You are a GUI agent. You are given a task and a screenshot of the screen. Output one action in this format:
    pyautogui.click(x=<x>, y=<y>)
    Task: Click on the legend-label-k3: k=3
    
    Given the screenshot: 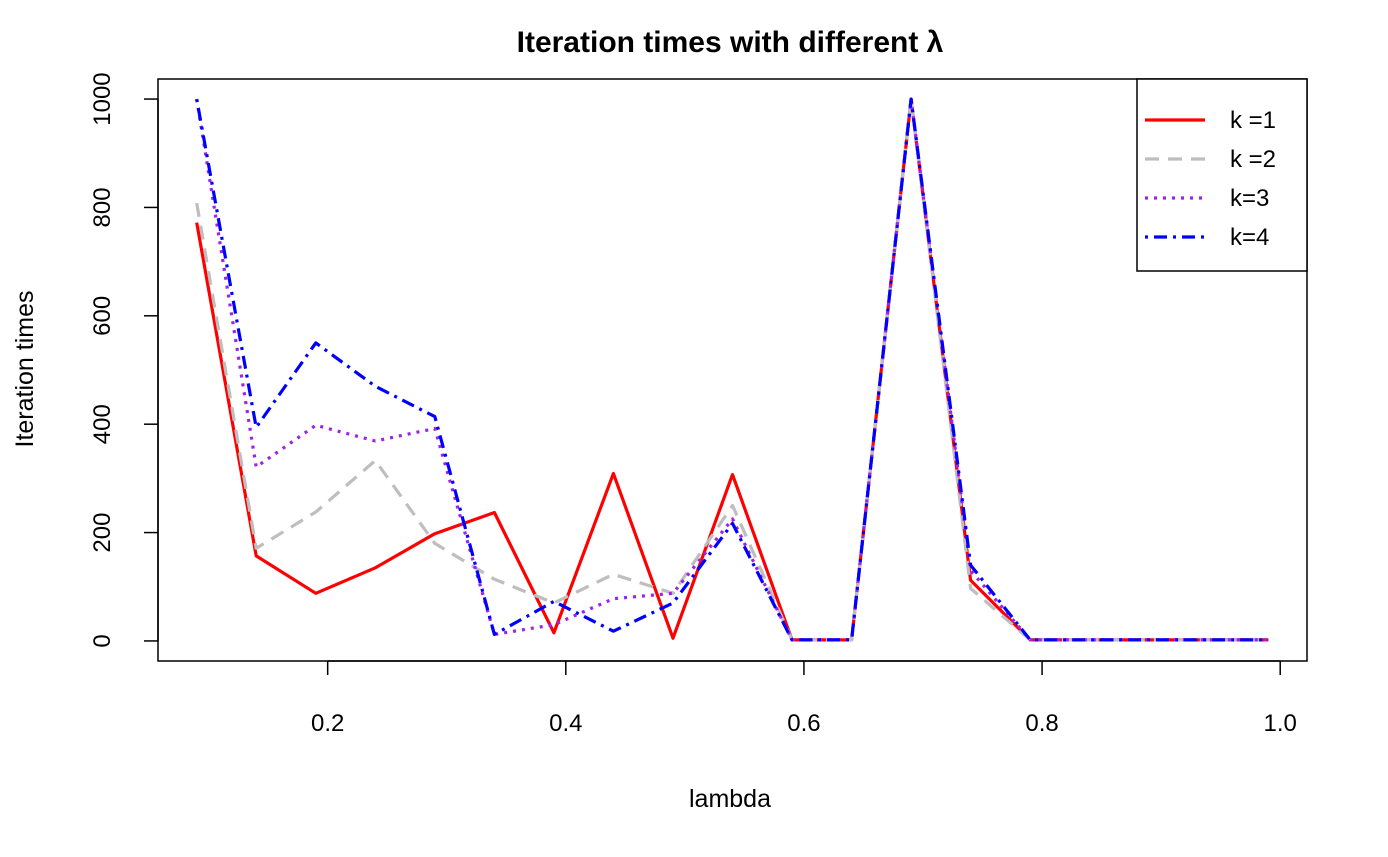 What is the action you would take?
    pyautogui.click(x=1249, y=198)
    